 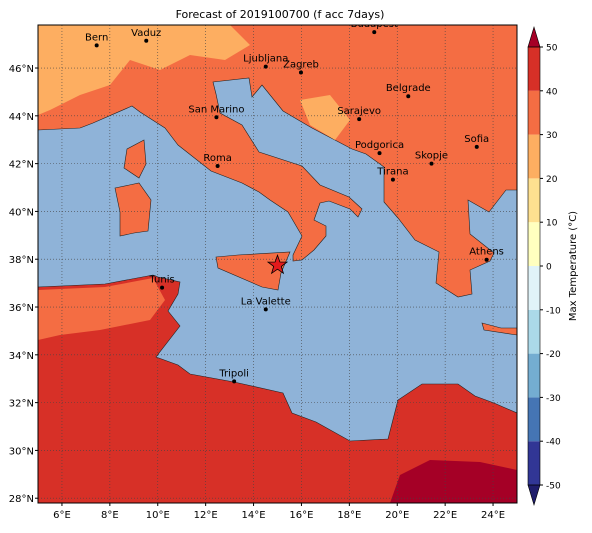 What do you see at coordinates (101, 309) in the screenshot?
I see `africa-coast-warm` at bounding box center [101, 309].